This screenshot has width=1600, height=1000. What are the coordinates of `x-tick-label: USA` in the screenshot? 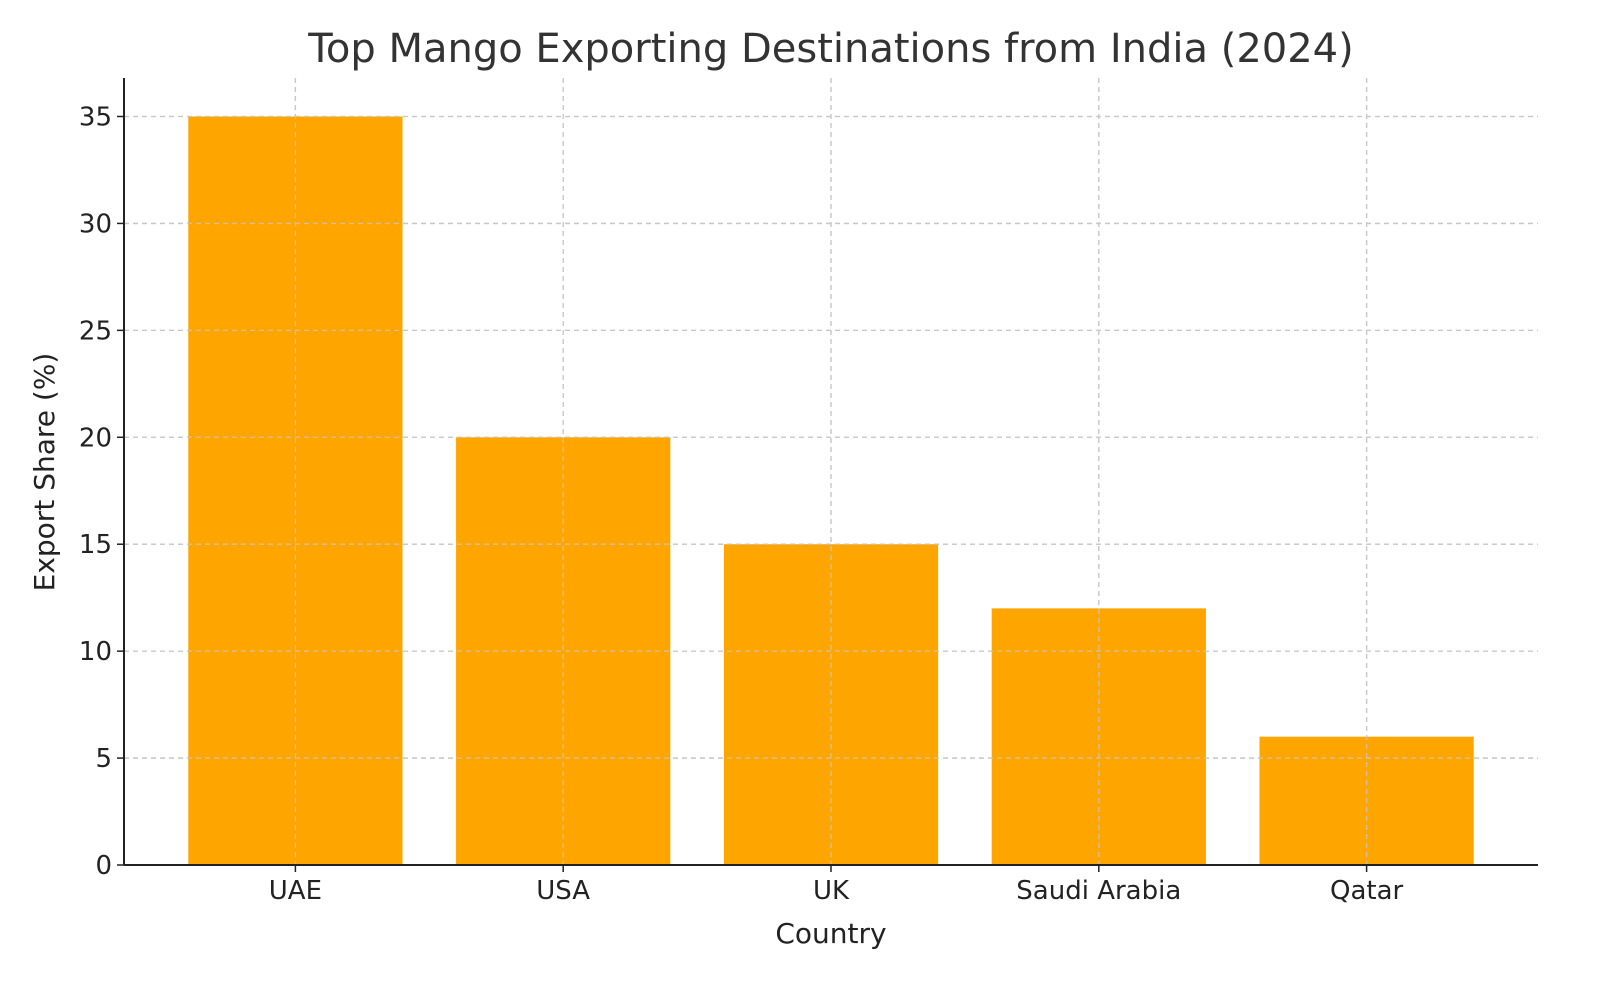 It's located at (563, 891).